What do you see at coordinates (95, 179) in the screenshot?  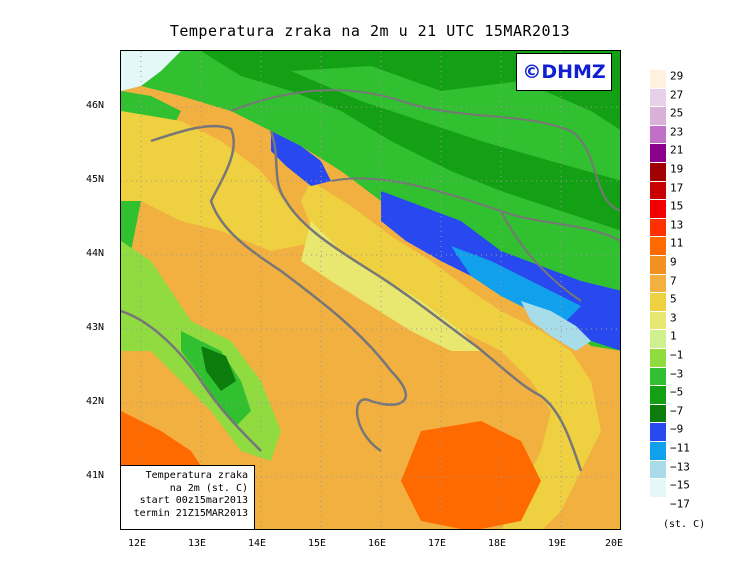 I see `lat-tick-45: 45N` at bounding box center [95, 179].